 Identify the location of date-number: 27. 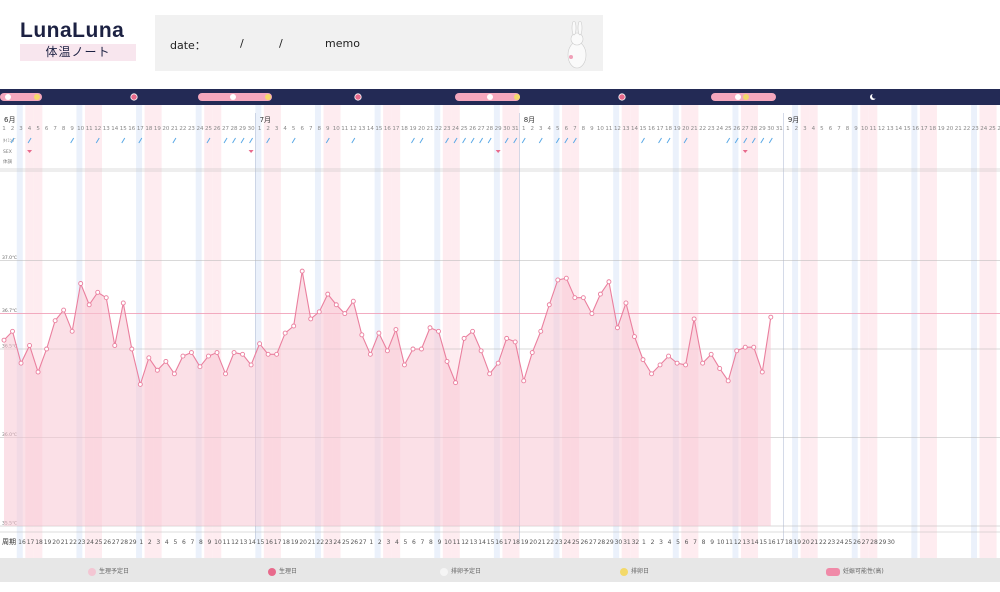
(225, 129).